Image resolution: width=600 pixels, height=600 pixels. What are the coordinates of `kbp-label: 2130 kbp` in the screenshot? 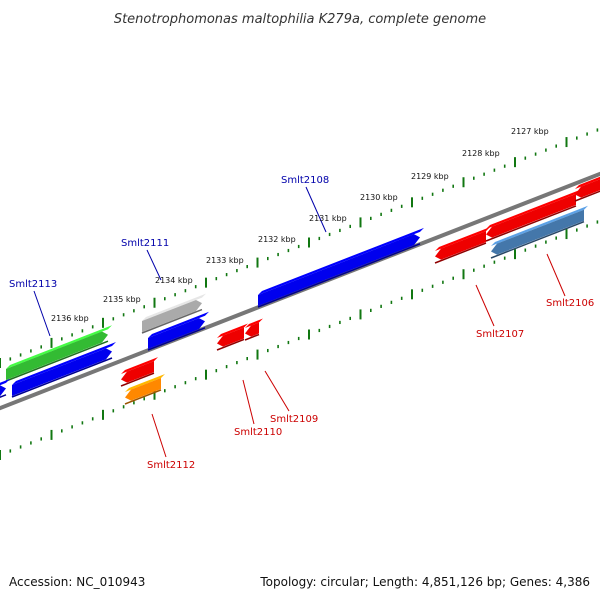 It's located at (379, 197).